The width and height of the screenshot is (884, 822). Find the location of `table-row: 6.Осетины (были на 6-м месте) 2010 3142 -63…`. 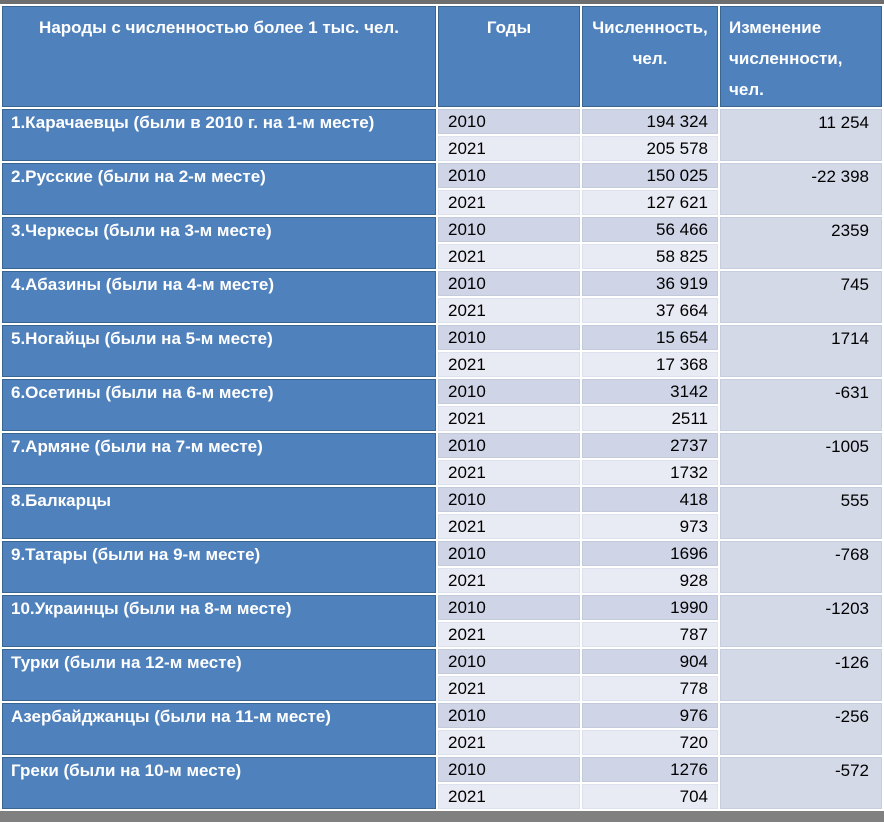

table-row: 6.Осетины (были на 6-м месте) 2010 3142 -63… is located at coordinates (442, 405).